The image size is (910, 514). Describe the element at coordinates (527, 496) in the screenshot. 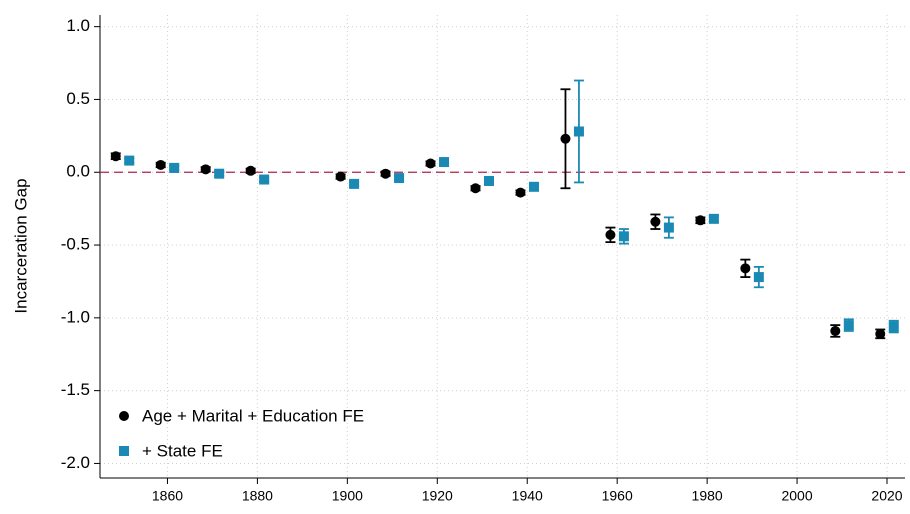

I see `x-tick-label: 1940` at that location.